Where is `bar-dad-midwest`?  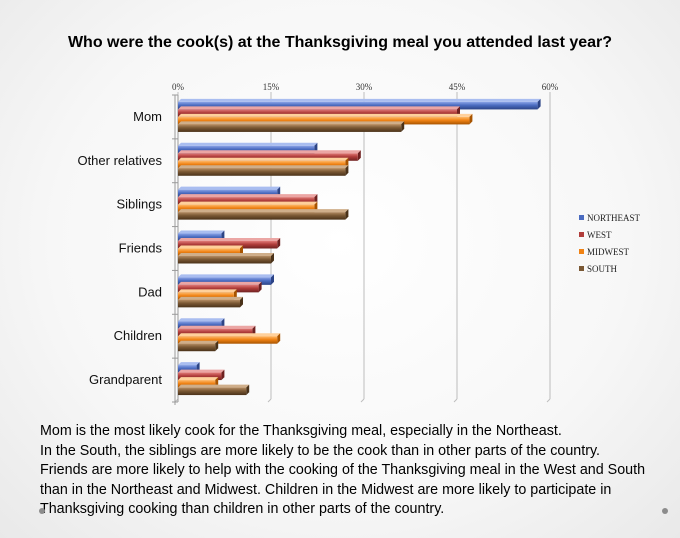
bar-dad-midwest is located at coordinates (206, 296).